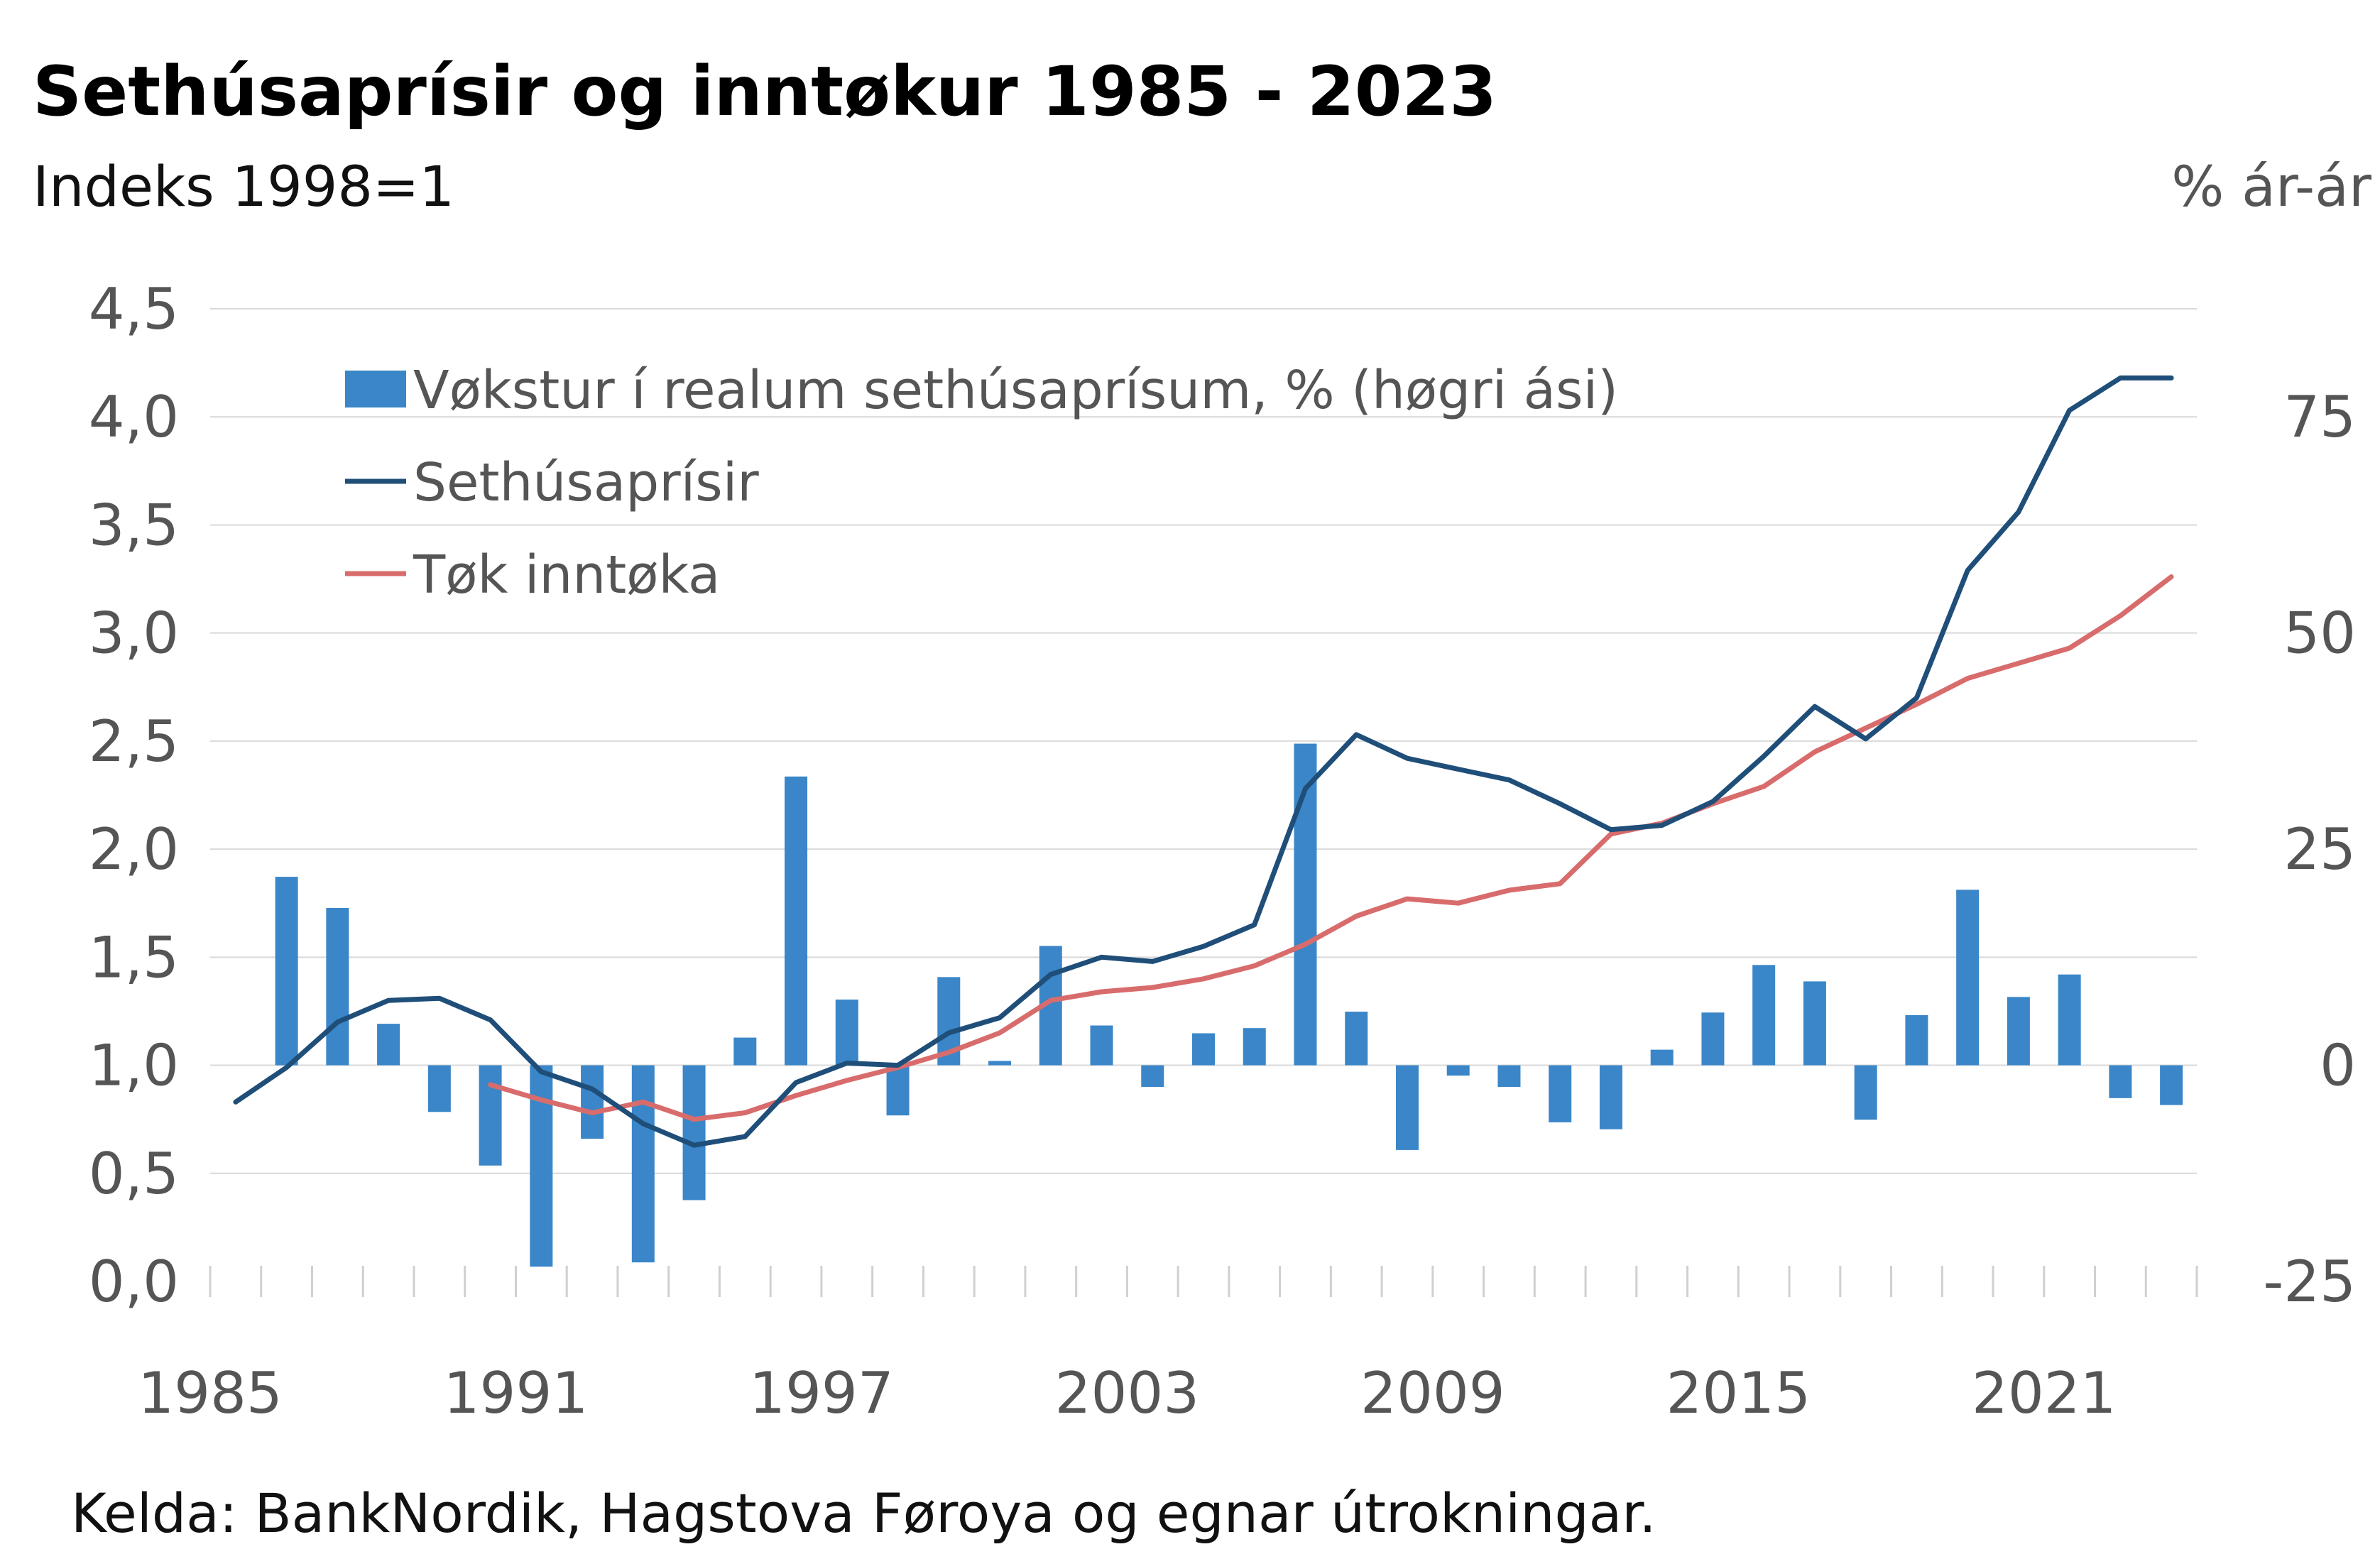 This screenshot has width=2380, height=1554. Describe the element at coordinates (243, 187) in the screenshot. I see `left-axis-label: Indeks 1998=1` at that location.